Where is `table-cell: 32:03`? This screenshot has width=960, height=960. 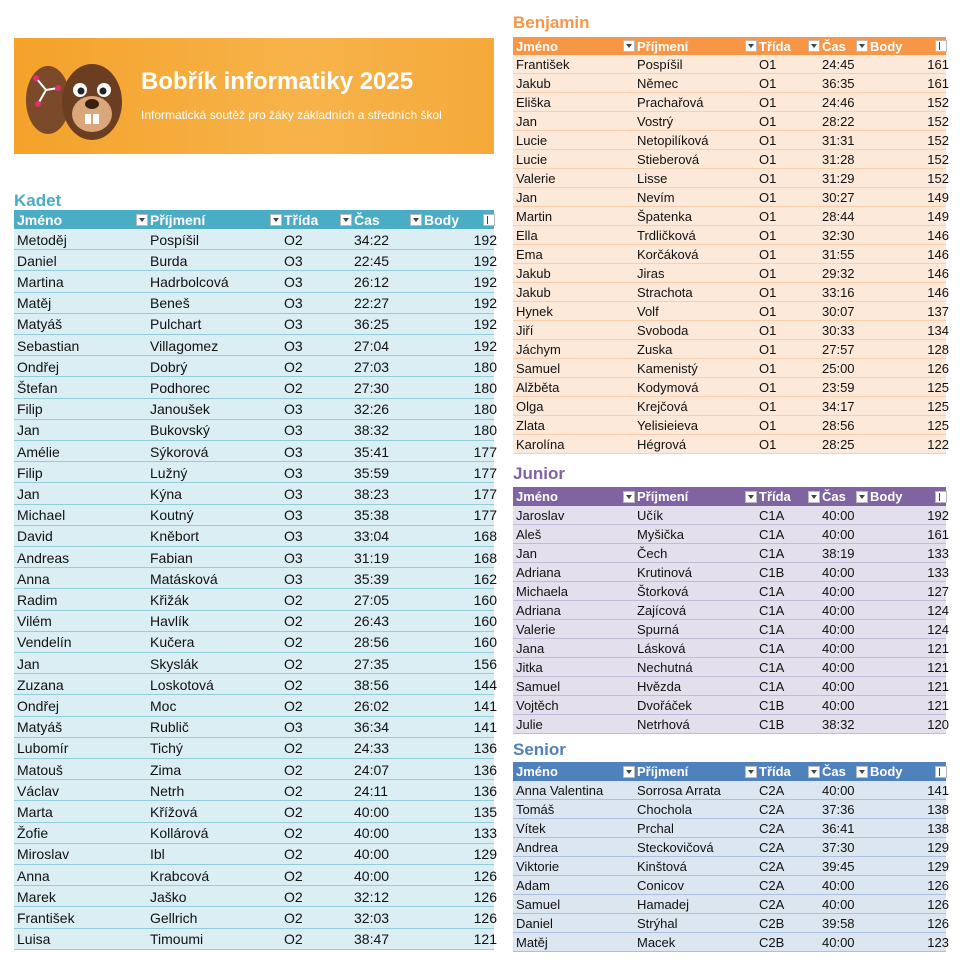
table-cell: 32:03 is located at coordinates (372, 917).